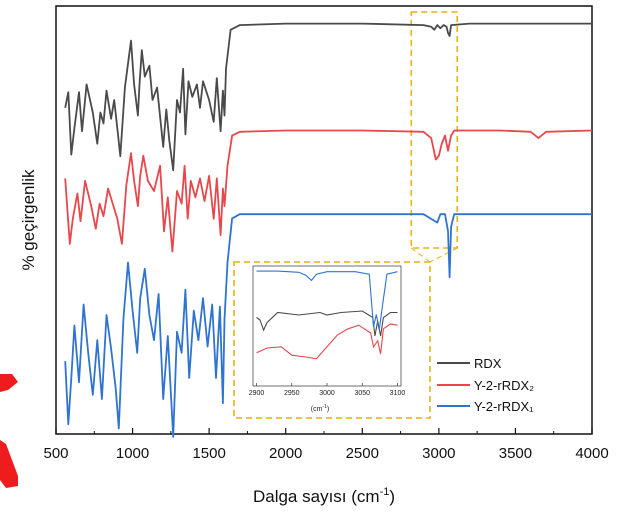 This screenshot has width=622, height=514. What do you see at coordinates (292, 393) in the screenshot?
I see `inset-x-tick-label: 2950` at bounding box center [292, 393].